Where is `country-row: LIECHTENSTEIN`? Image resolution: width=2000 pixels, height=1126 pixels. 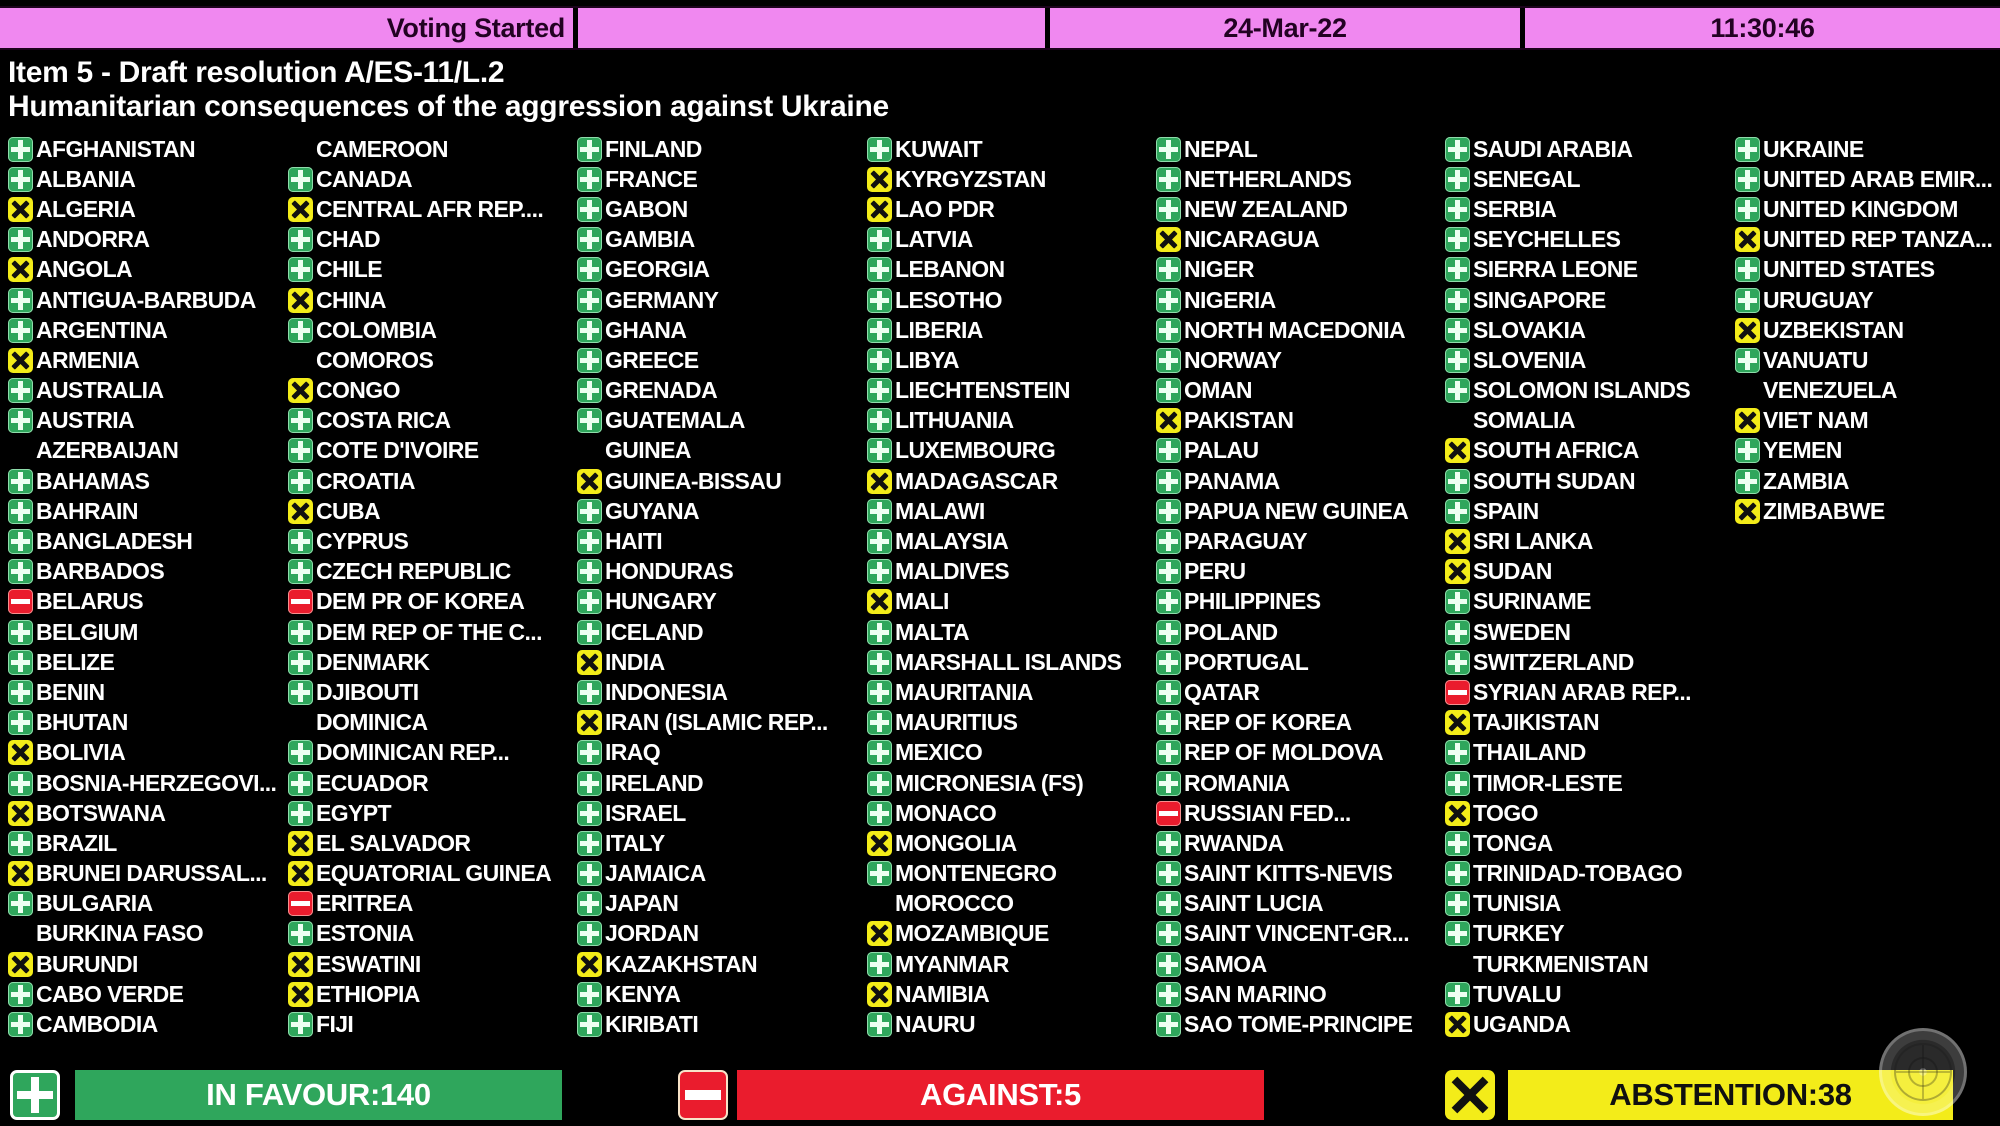
country-row: LIECHTENSTEIN is located at coordinates (994, 391).